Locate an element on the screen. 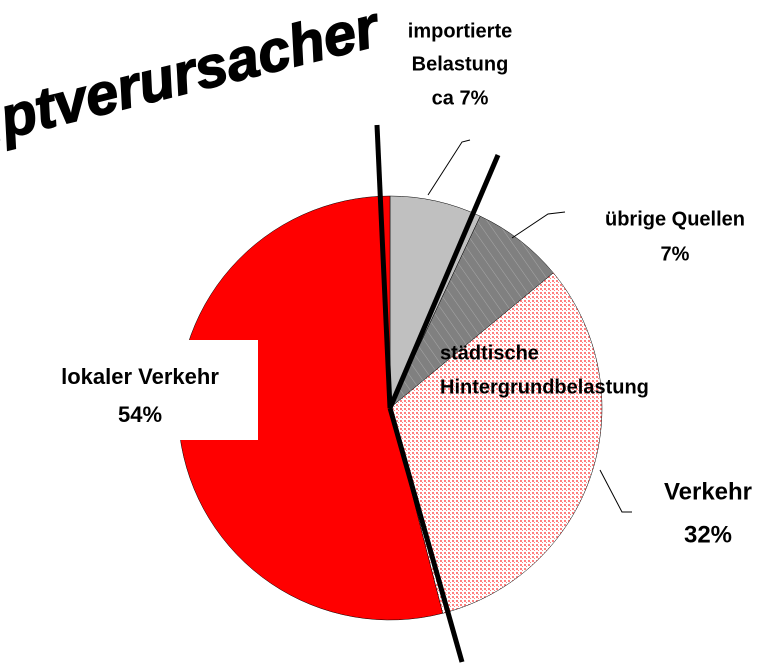 The width and height of the screenshot is (784, 672). label-box is located at coordinates (129, 390).